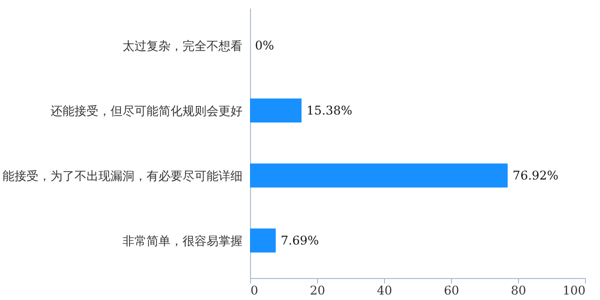 The image size is (600, 300). I want to click on data-label: 15.38%, so click(329, 111).